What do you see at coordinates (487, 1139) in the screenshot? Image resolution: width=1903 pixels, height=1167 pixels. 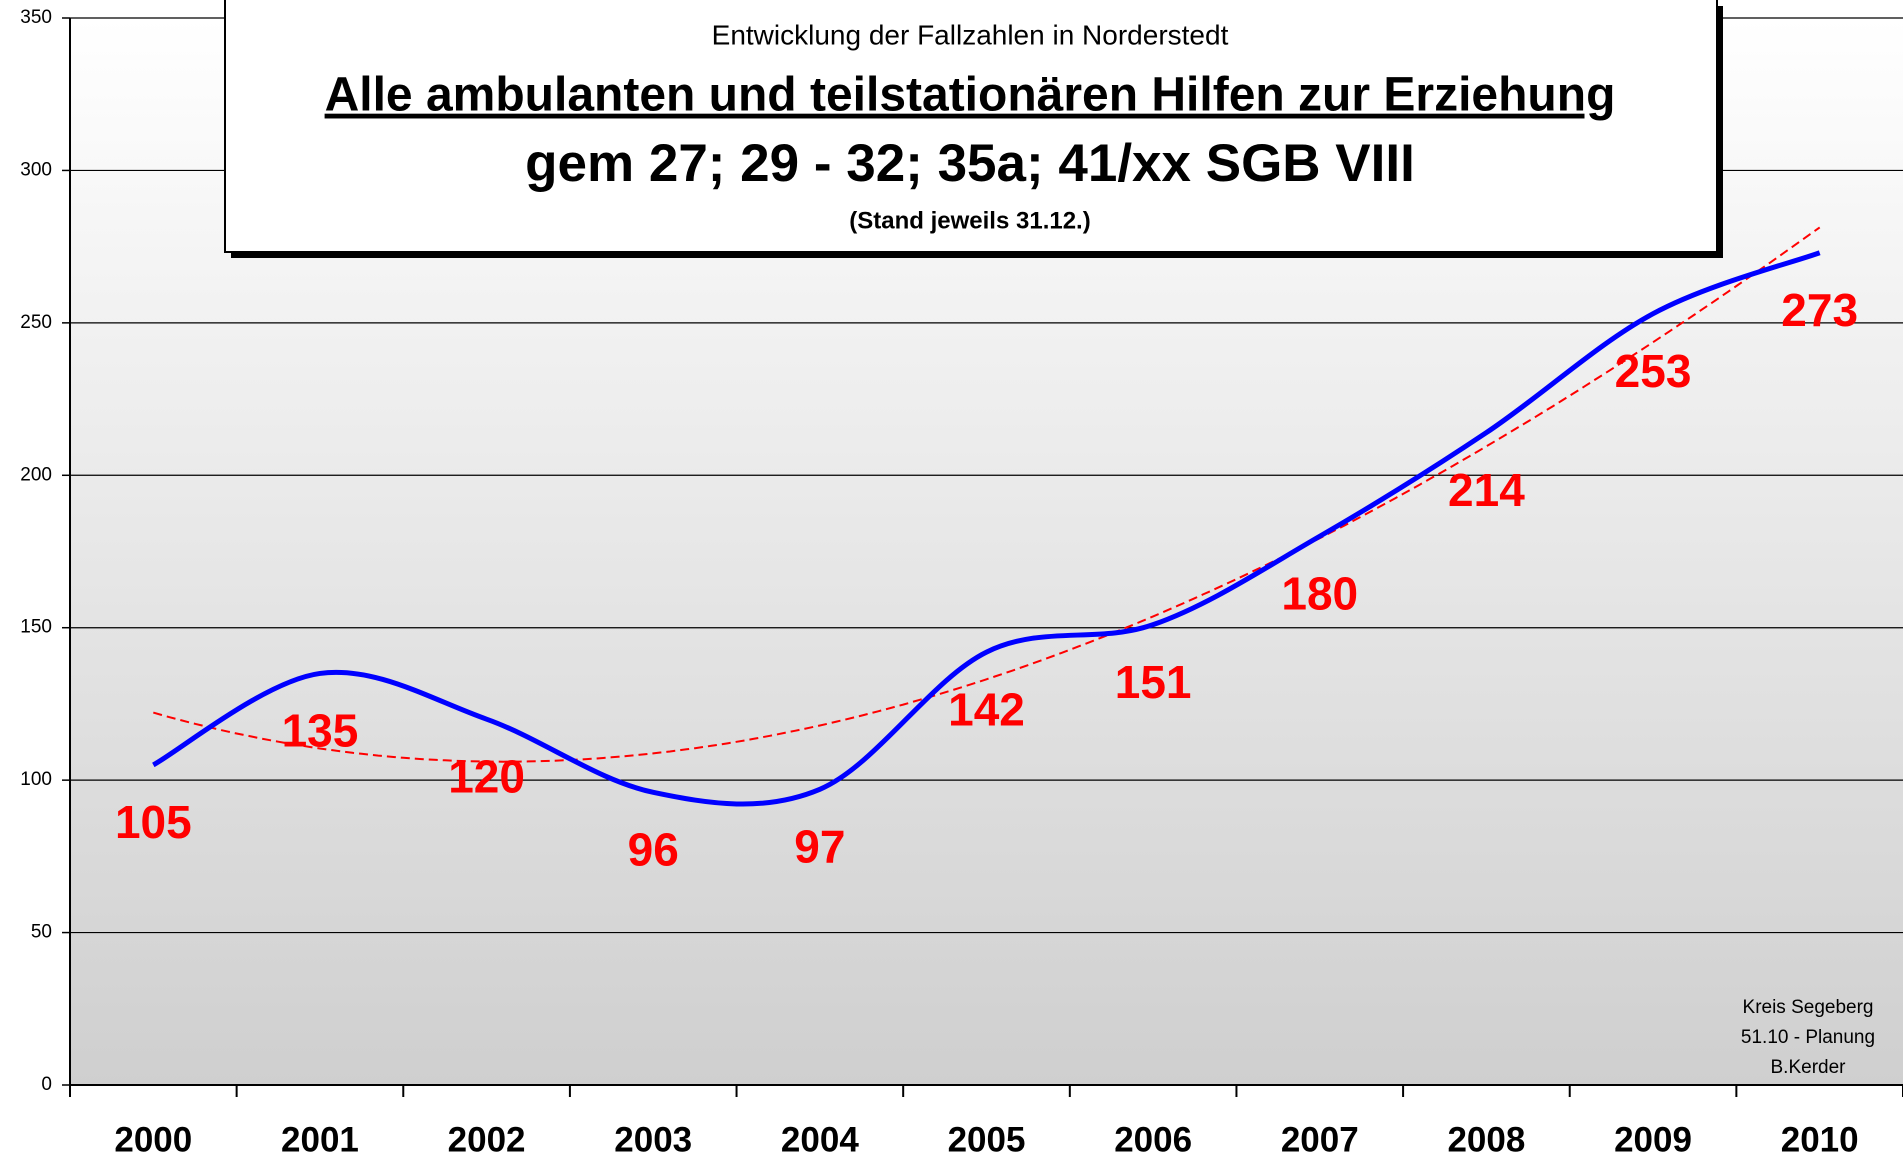 I see `x-tick-label: 2002` at bounding box center [487, 1139].